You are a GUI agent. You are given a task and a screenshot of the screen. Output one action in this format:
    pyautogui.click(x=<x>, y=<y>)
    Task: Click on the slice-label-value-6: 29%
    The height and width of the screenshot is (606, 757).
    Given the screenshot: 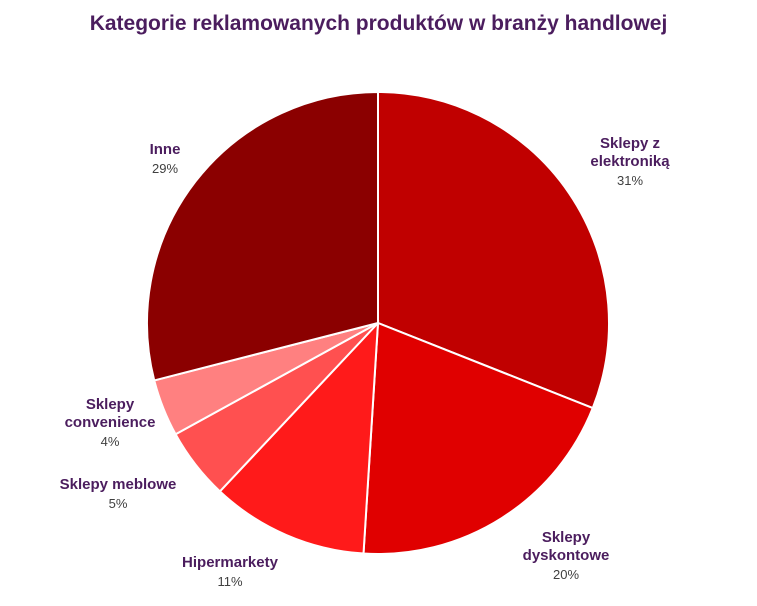 What is the action you would take?
    pyautogui.click(x=165, y=168)
    